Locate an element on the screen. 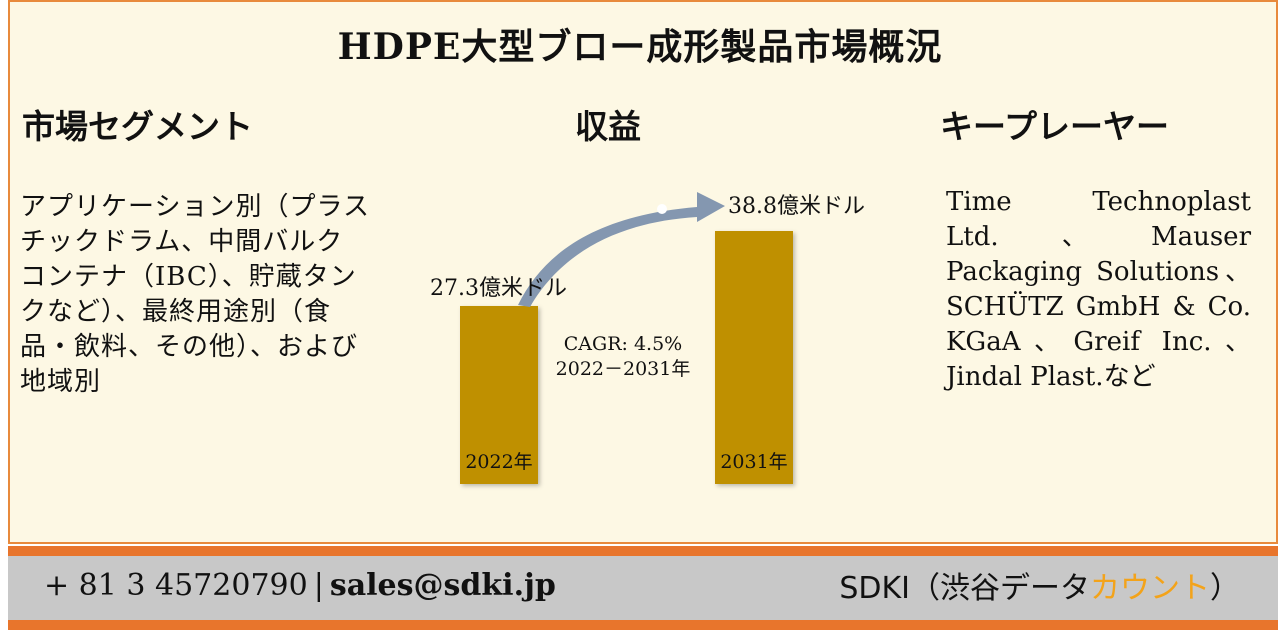 This screenshot has width=1280, height=642. footer-bottom-stripe is located at coordinates (643, 625).